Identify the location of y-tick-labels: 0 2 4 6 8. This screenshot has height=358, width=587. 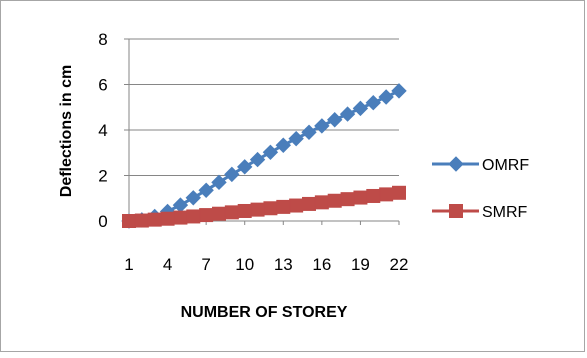
(102, 130).